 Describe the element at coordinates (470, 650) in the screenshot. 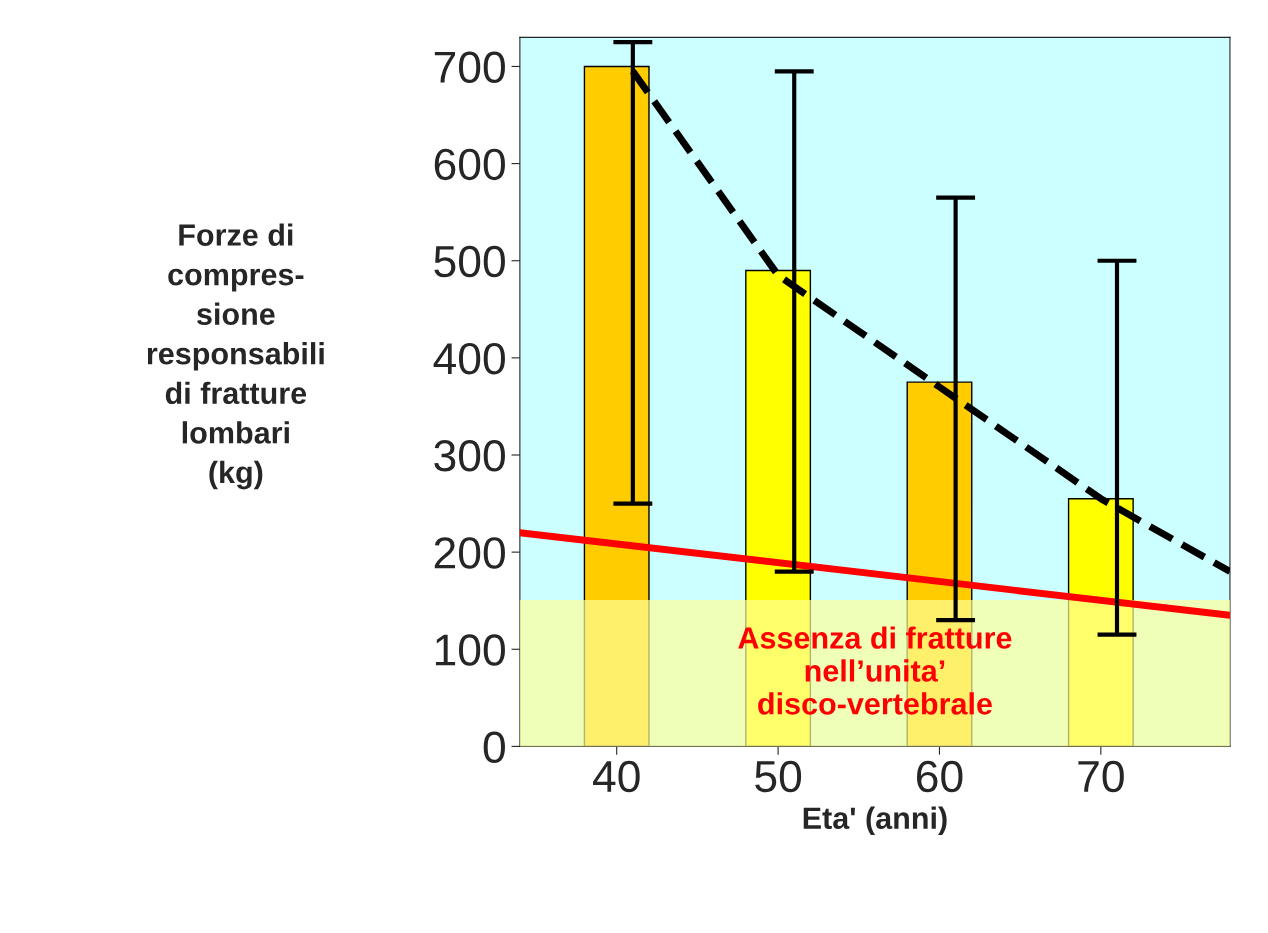

I see `y-tick-label: 100` at that location.